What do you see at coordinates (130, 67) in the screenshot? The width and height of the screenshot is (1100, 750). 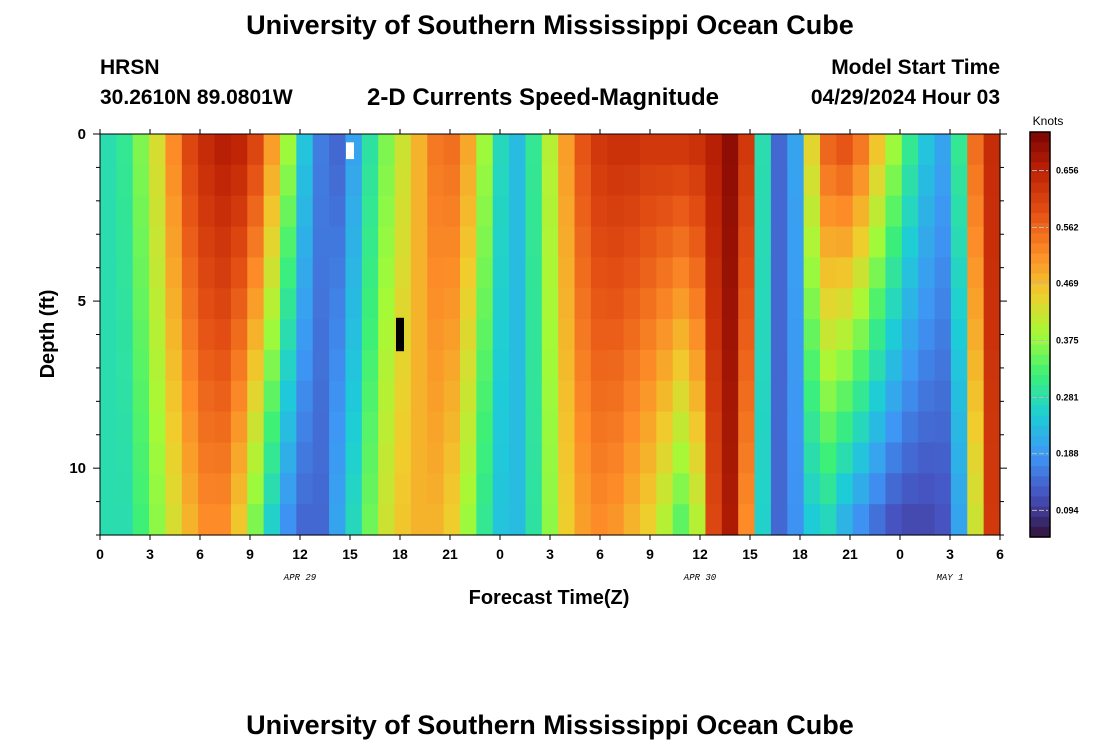 I see `station-name: HRSN` at bounding box center [130, 67].